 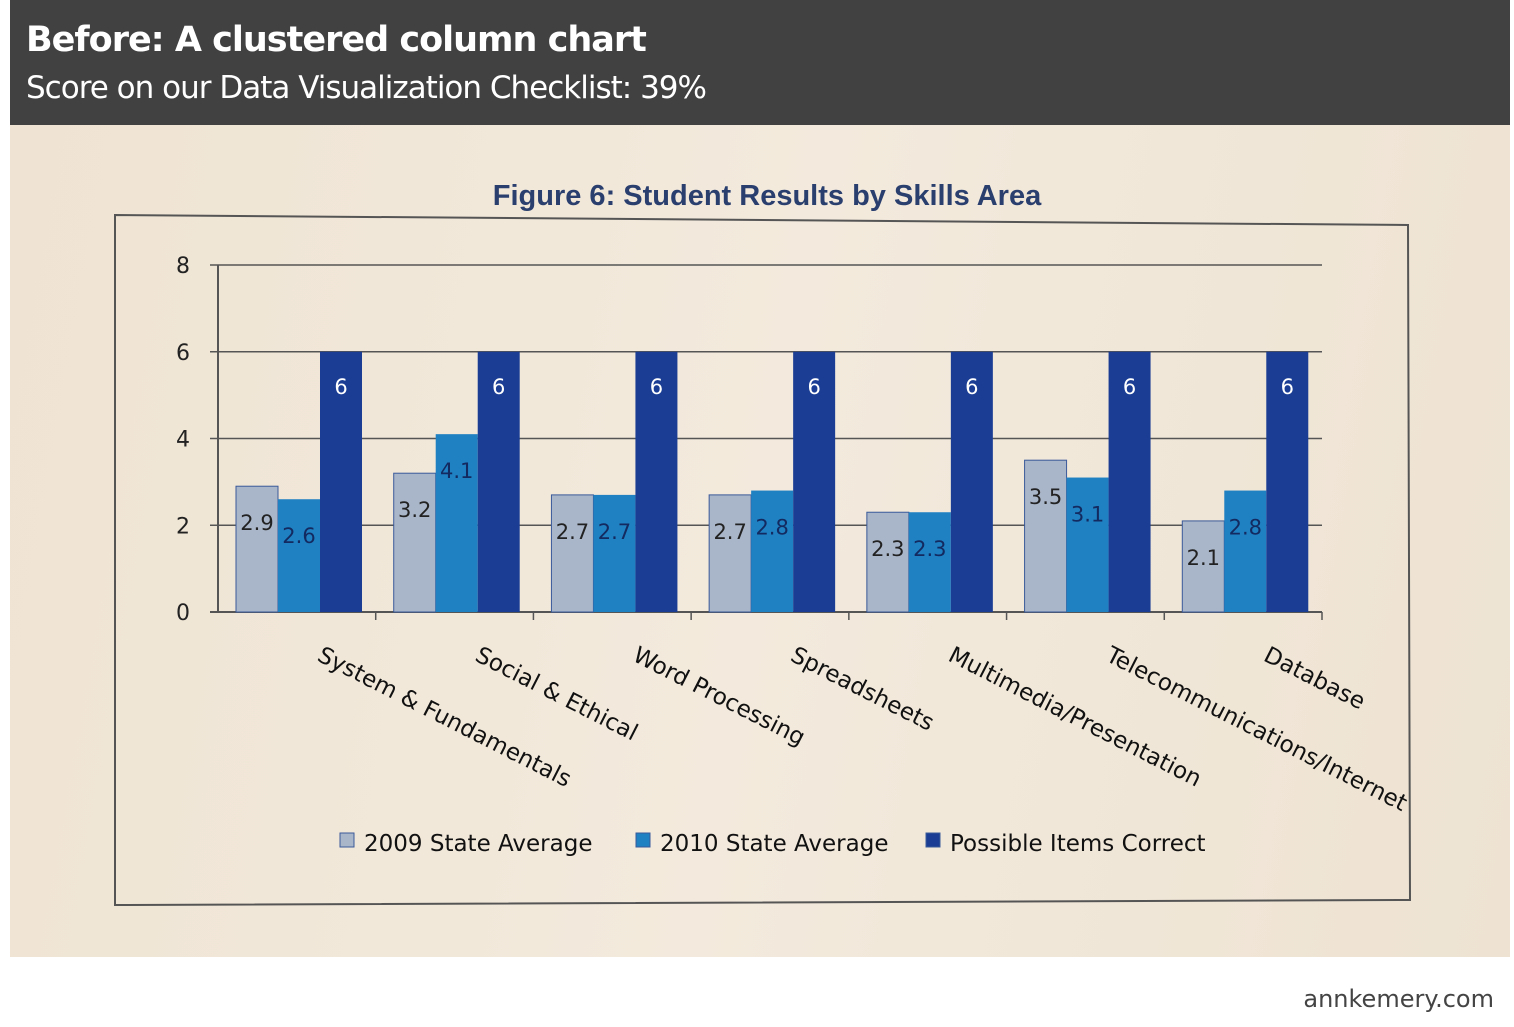 What do you see at coordinates (183, 266) in the screenshot?
I see `y-tick-label: 8` at bounding box center [183, 266].